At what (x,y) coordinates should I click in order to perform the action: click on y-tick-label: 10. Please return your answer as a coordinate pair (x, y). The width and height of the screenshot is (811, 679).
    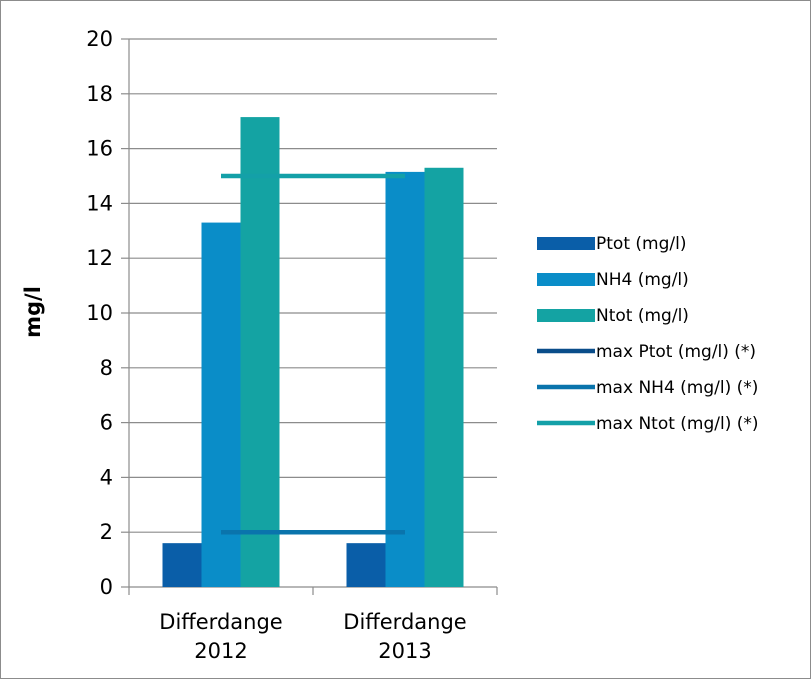
    Looking at the image, I should click on (99, 313).